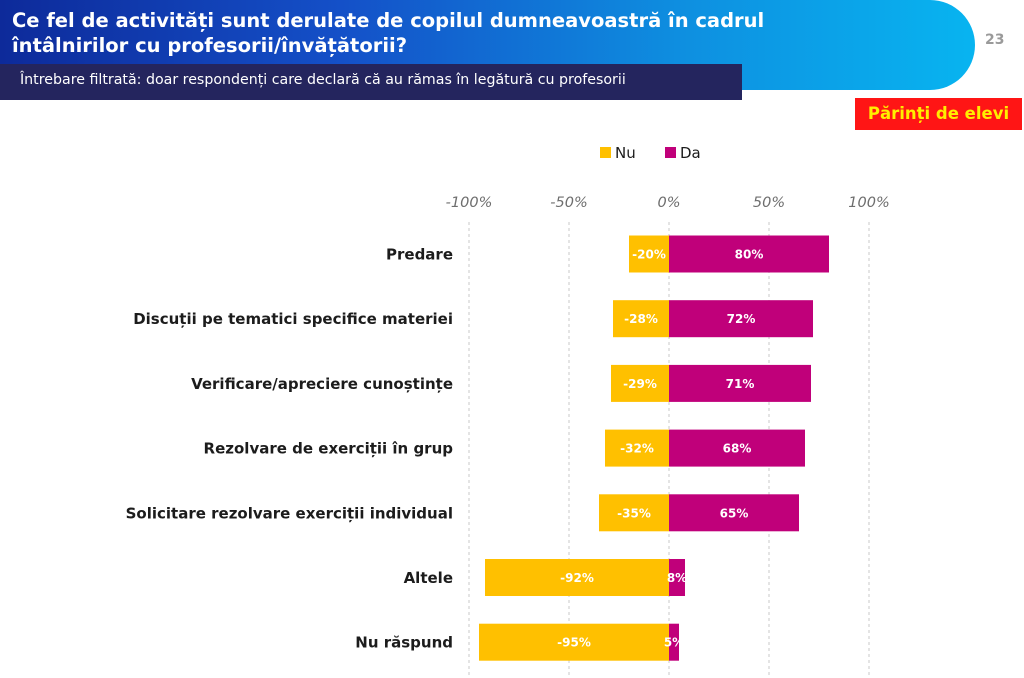  What do you see at coordinates (322, 384) in the screenshot?
I see `category-label: Verificare/apreciere cunoștințe` at bounding box center [322, 384].